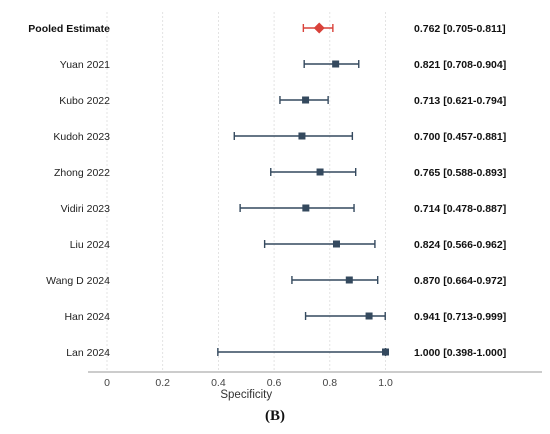 This screenshot has height=434, width=550. I want to click on ci-text: 0.762 [0.705-0.811], so click(460, 29).